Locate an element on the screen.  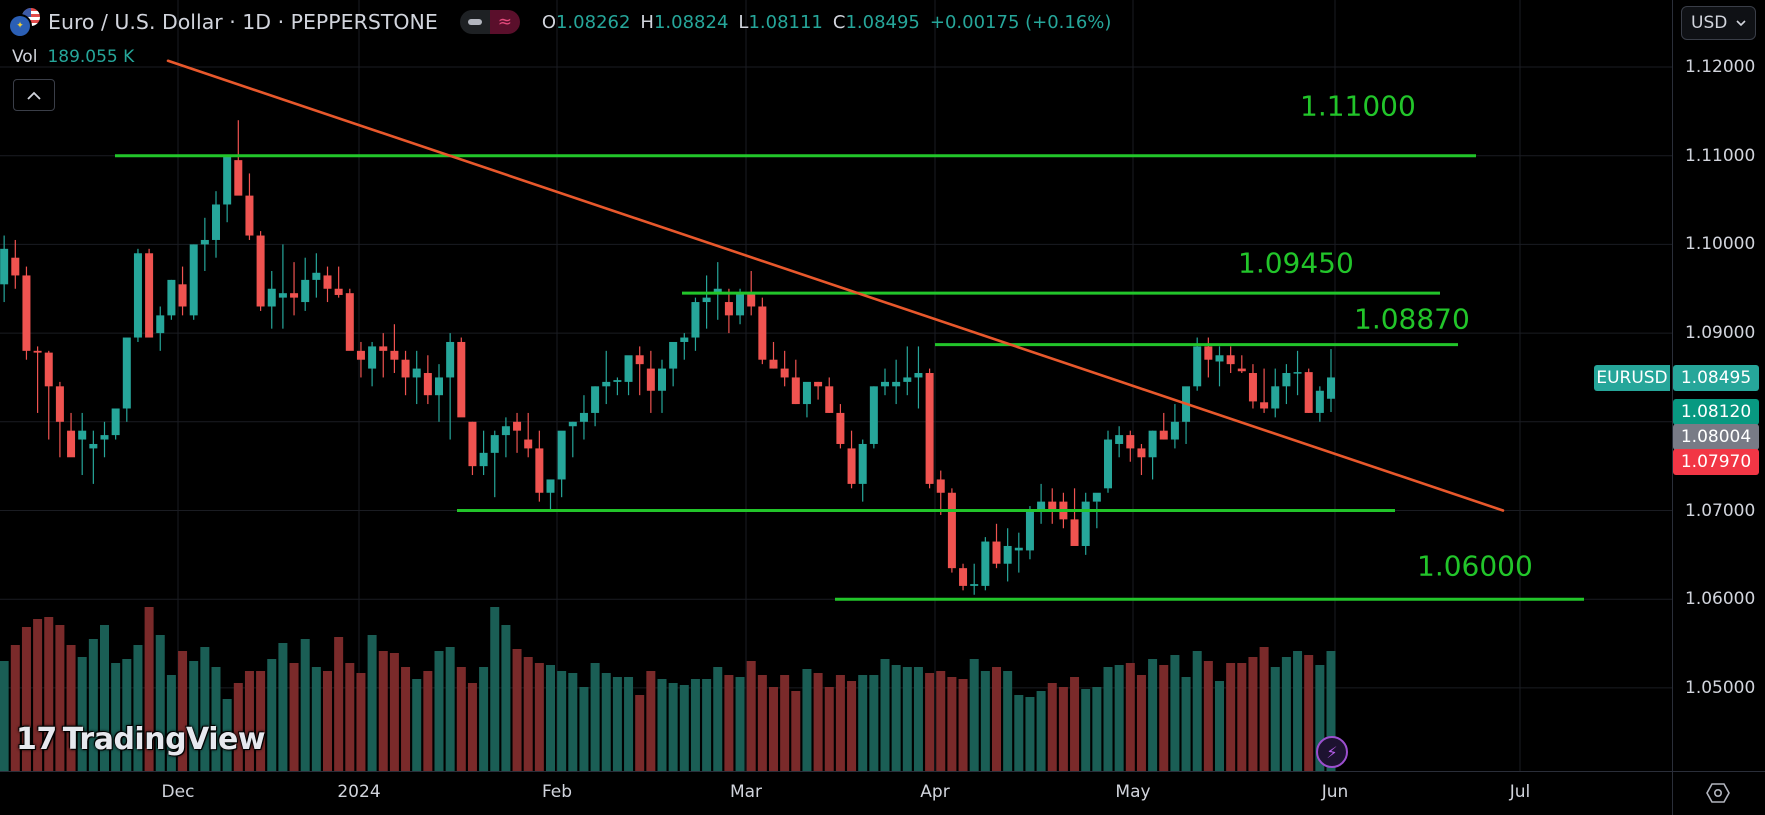
settings-gear-icon is located at coordinates (1718, 793).